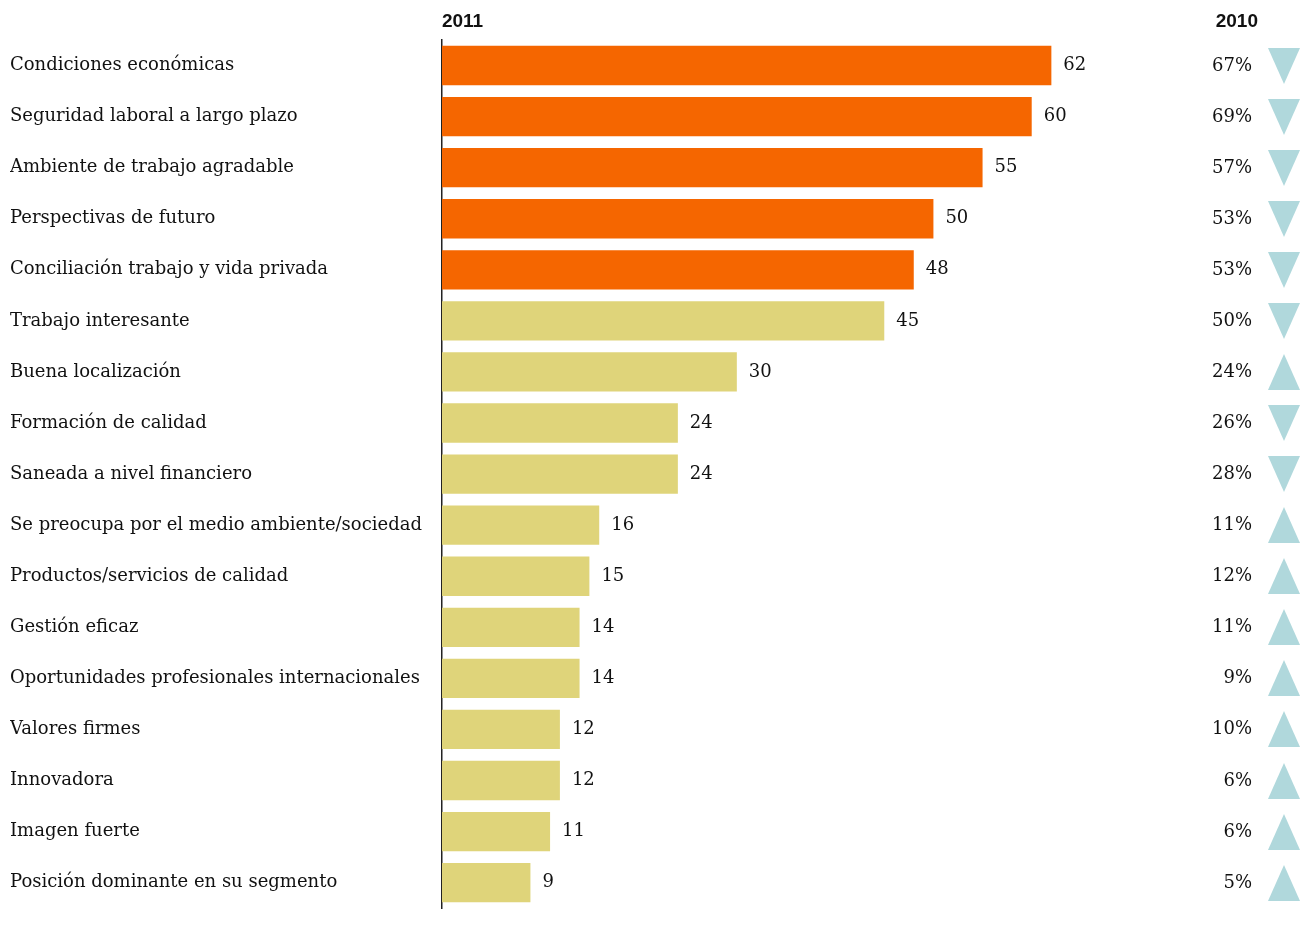 This screenshot has height=929, width=1303. What do you see at coordinates (1231, 370) in the screenshot?
I see `text: 24%` at bounding box center [1231, 370].